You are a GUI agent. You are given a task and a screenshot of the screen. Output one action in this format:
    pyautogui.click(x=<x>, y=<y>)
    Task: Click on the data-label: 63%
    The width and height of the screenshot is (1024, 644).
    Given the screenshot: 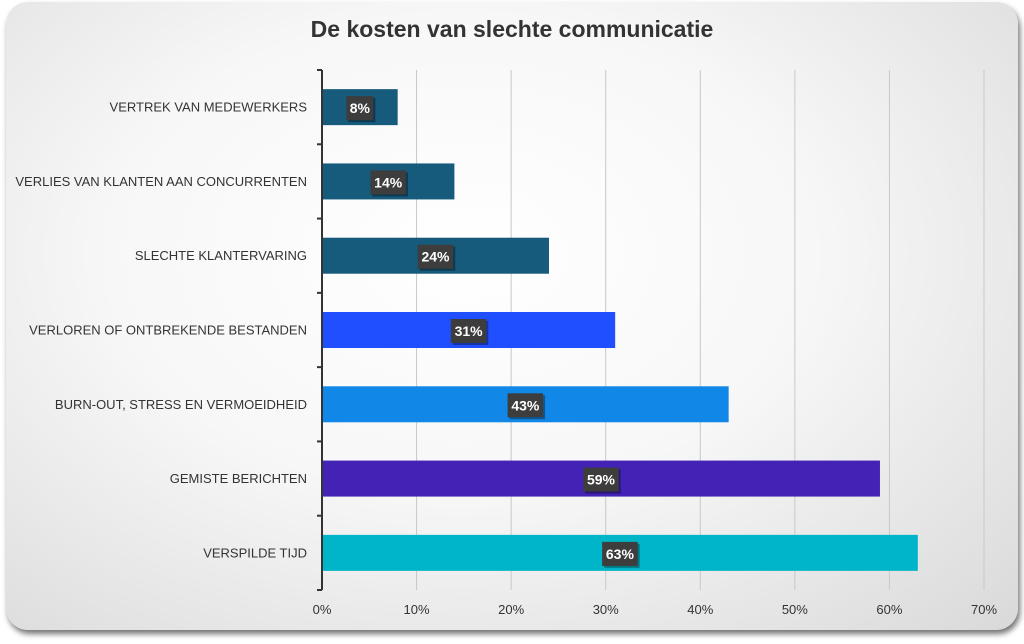 What is the action you would take?
    pyautogui.click(x=620, y=554)
    